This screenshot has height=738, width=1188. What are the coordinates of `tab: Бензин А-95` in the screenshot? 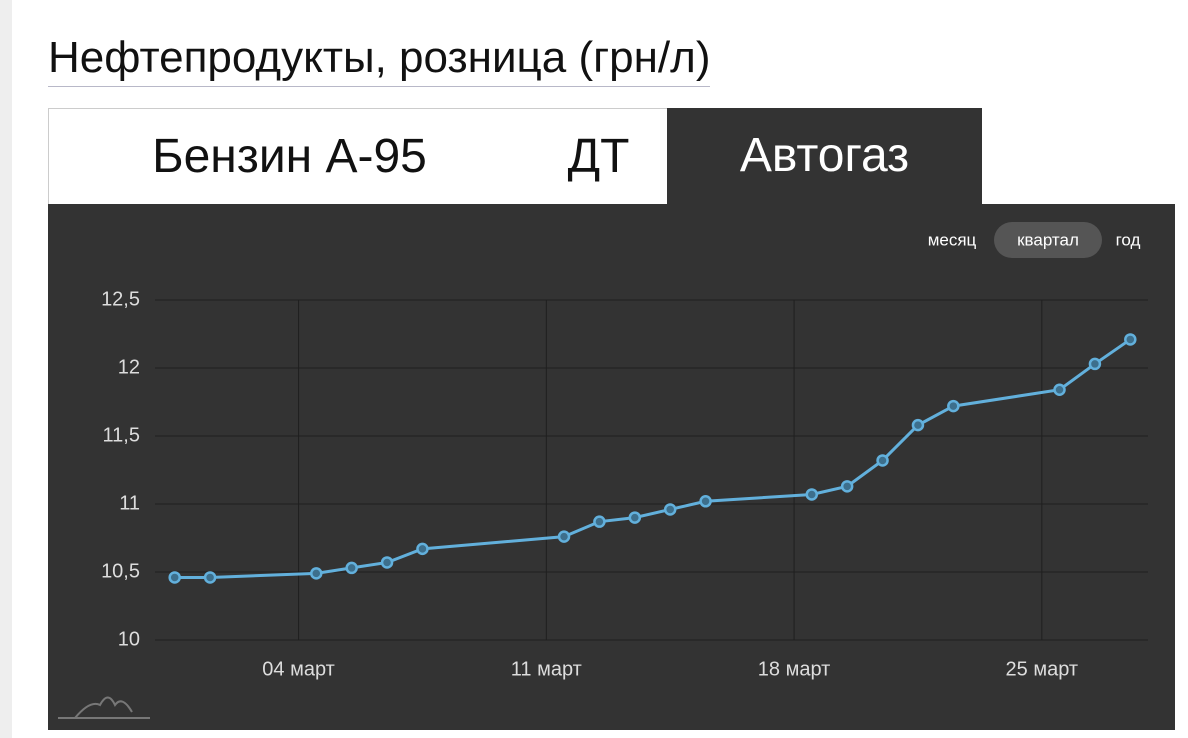 It's located at (289, 156).